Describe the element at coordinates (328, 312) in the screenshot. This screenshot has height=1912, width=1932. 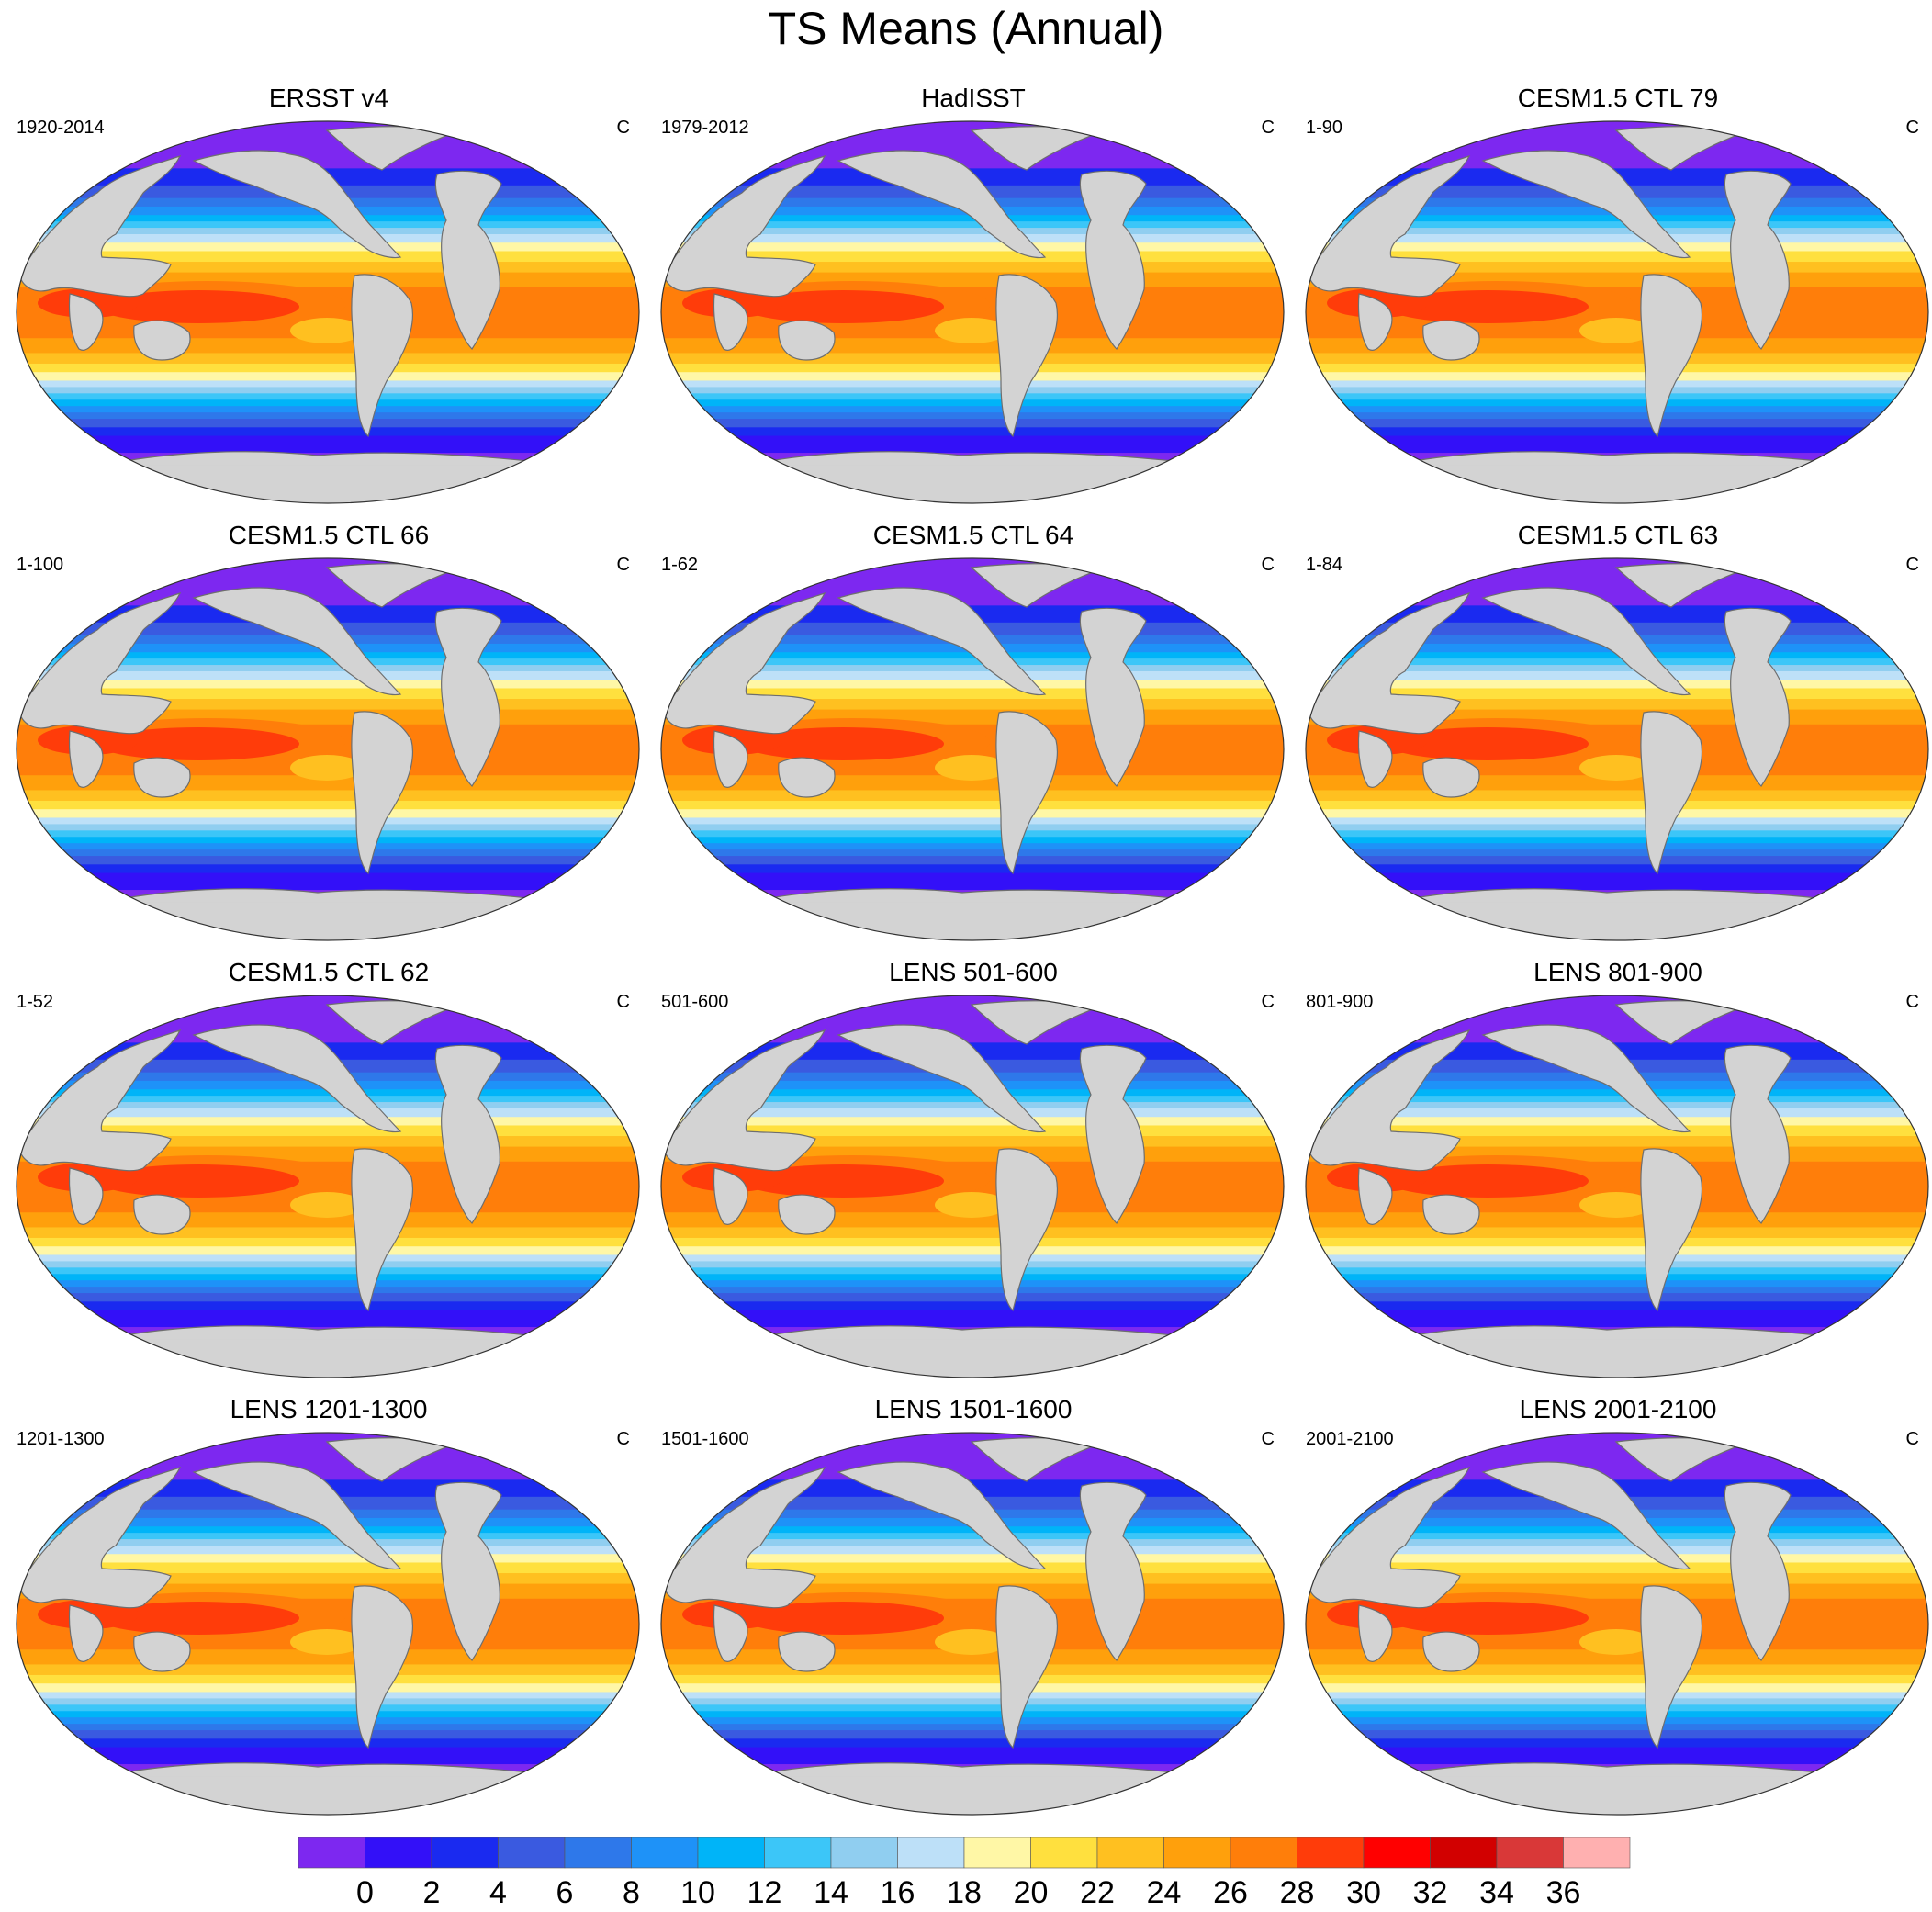
I see `sst-field` at that location.